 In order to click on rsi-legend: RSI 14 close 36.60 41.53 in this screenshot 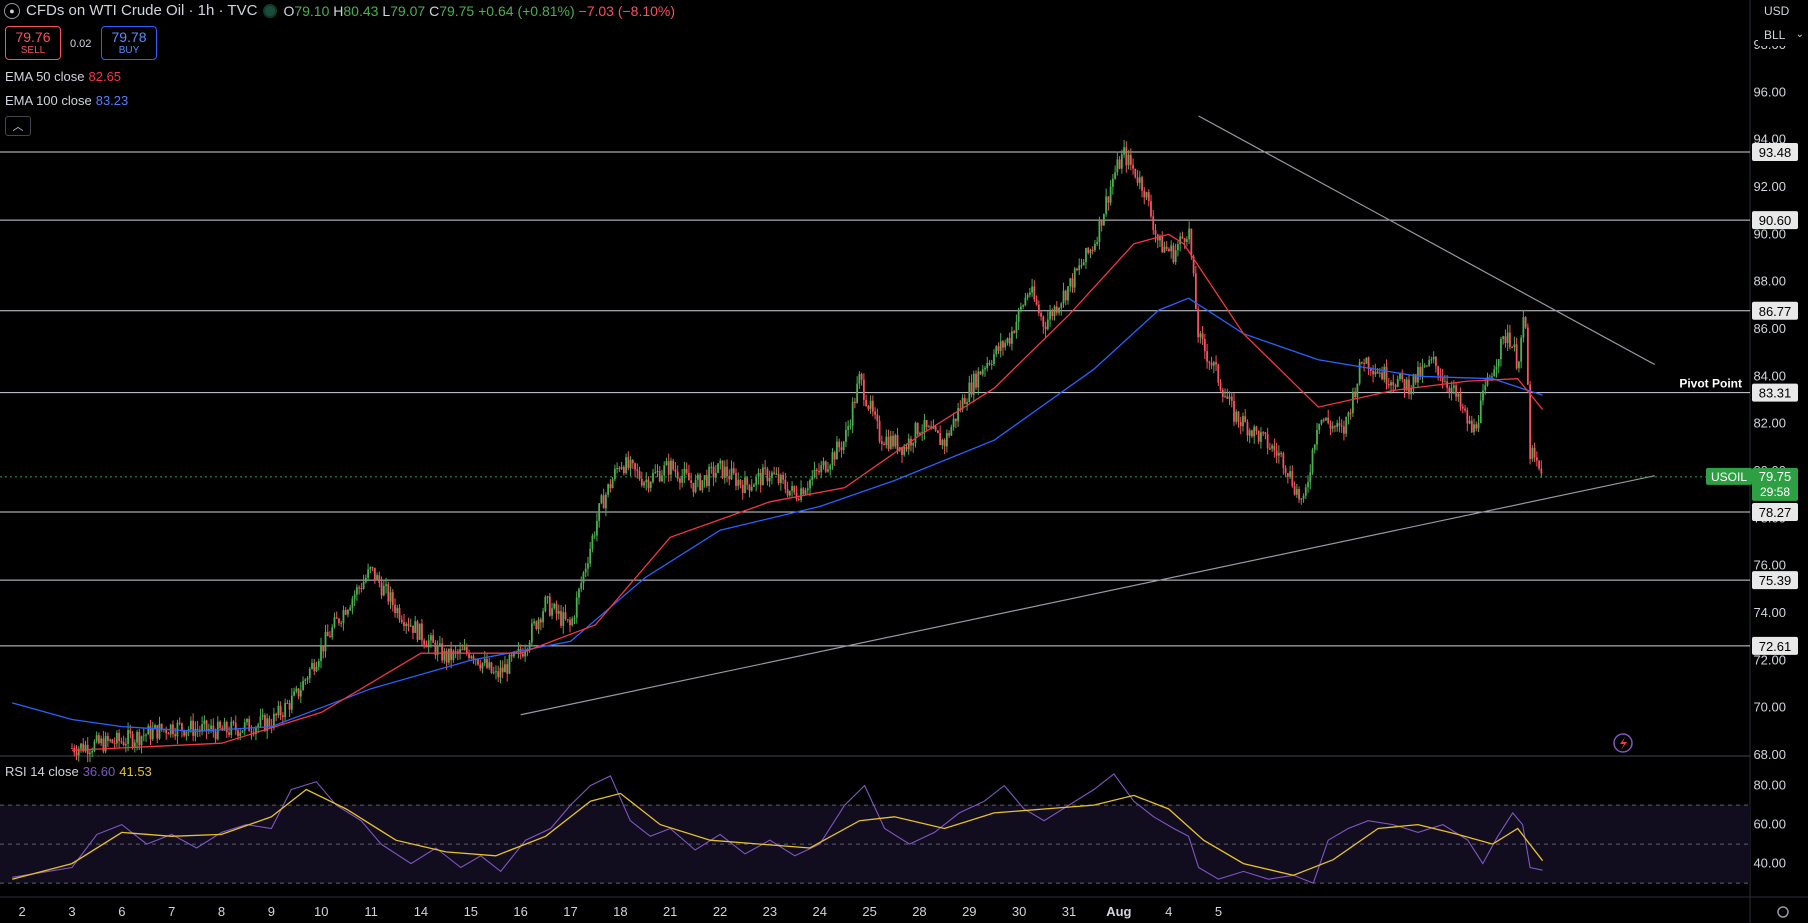, I will do `click(78, 771)`.